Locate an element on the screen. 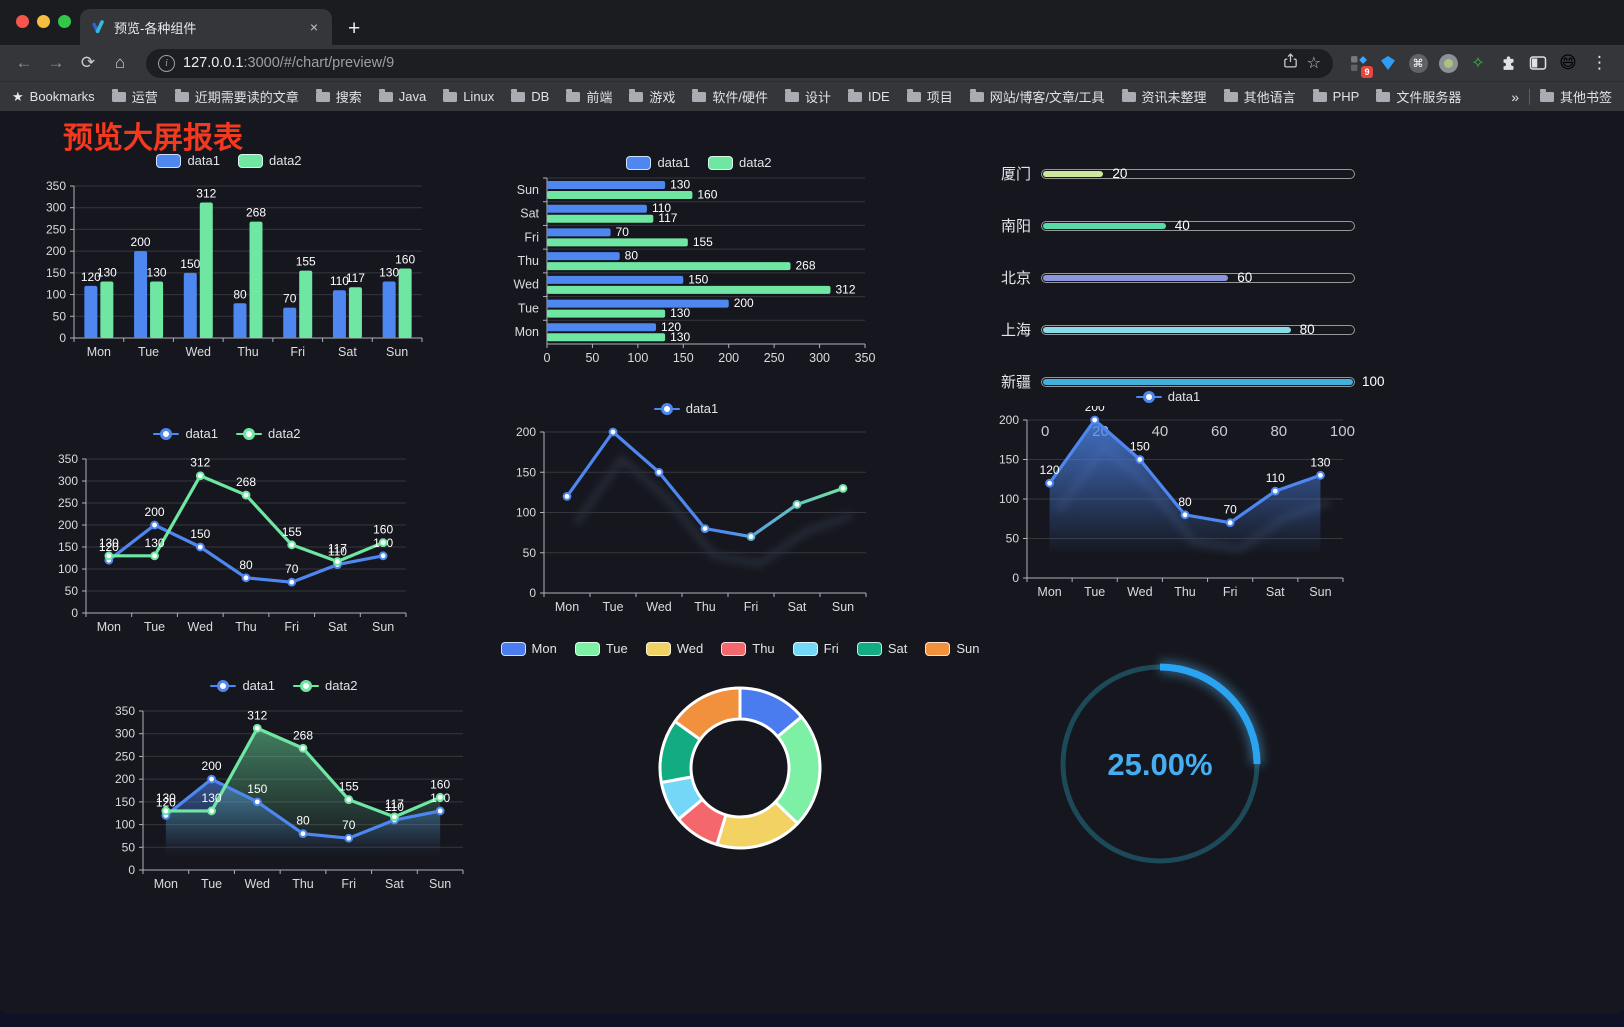 The image size is (1624, 1027). extension-gem-icon is located at coordinates (1388, 63).